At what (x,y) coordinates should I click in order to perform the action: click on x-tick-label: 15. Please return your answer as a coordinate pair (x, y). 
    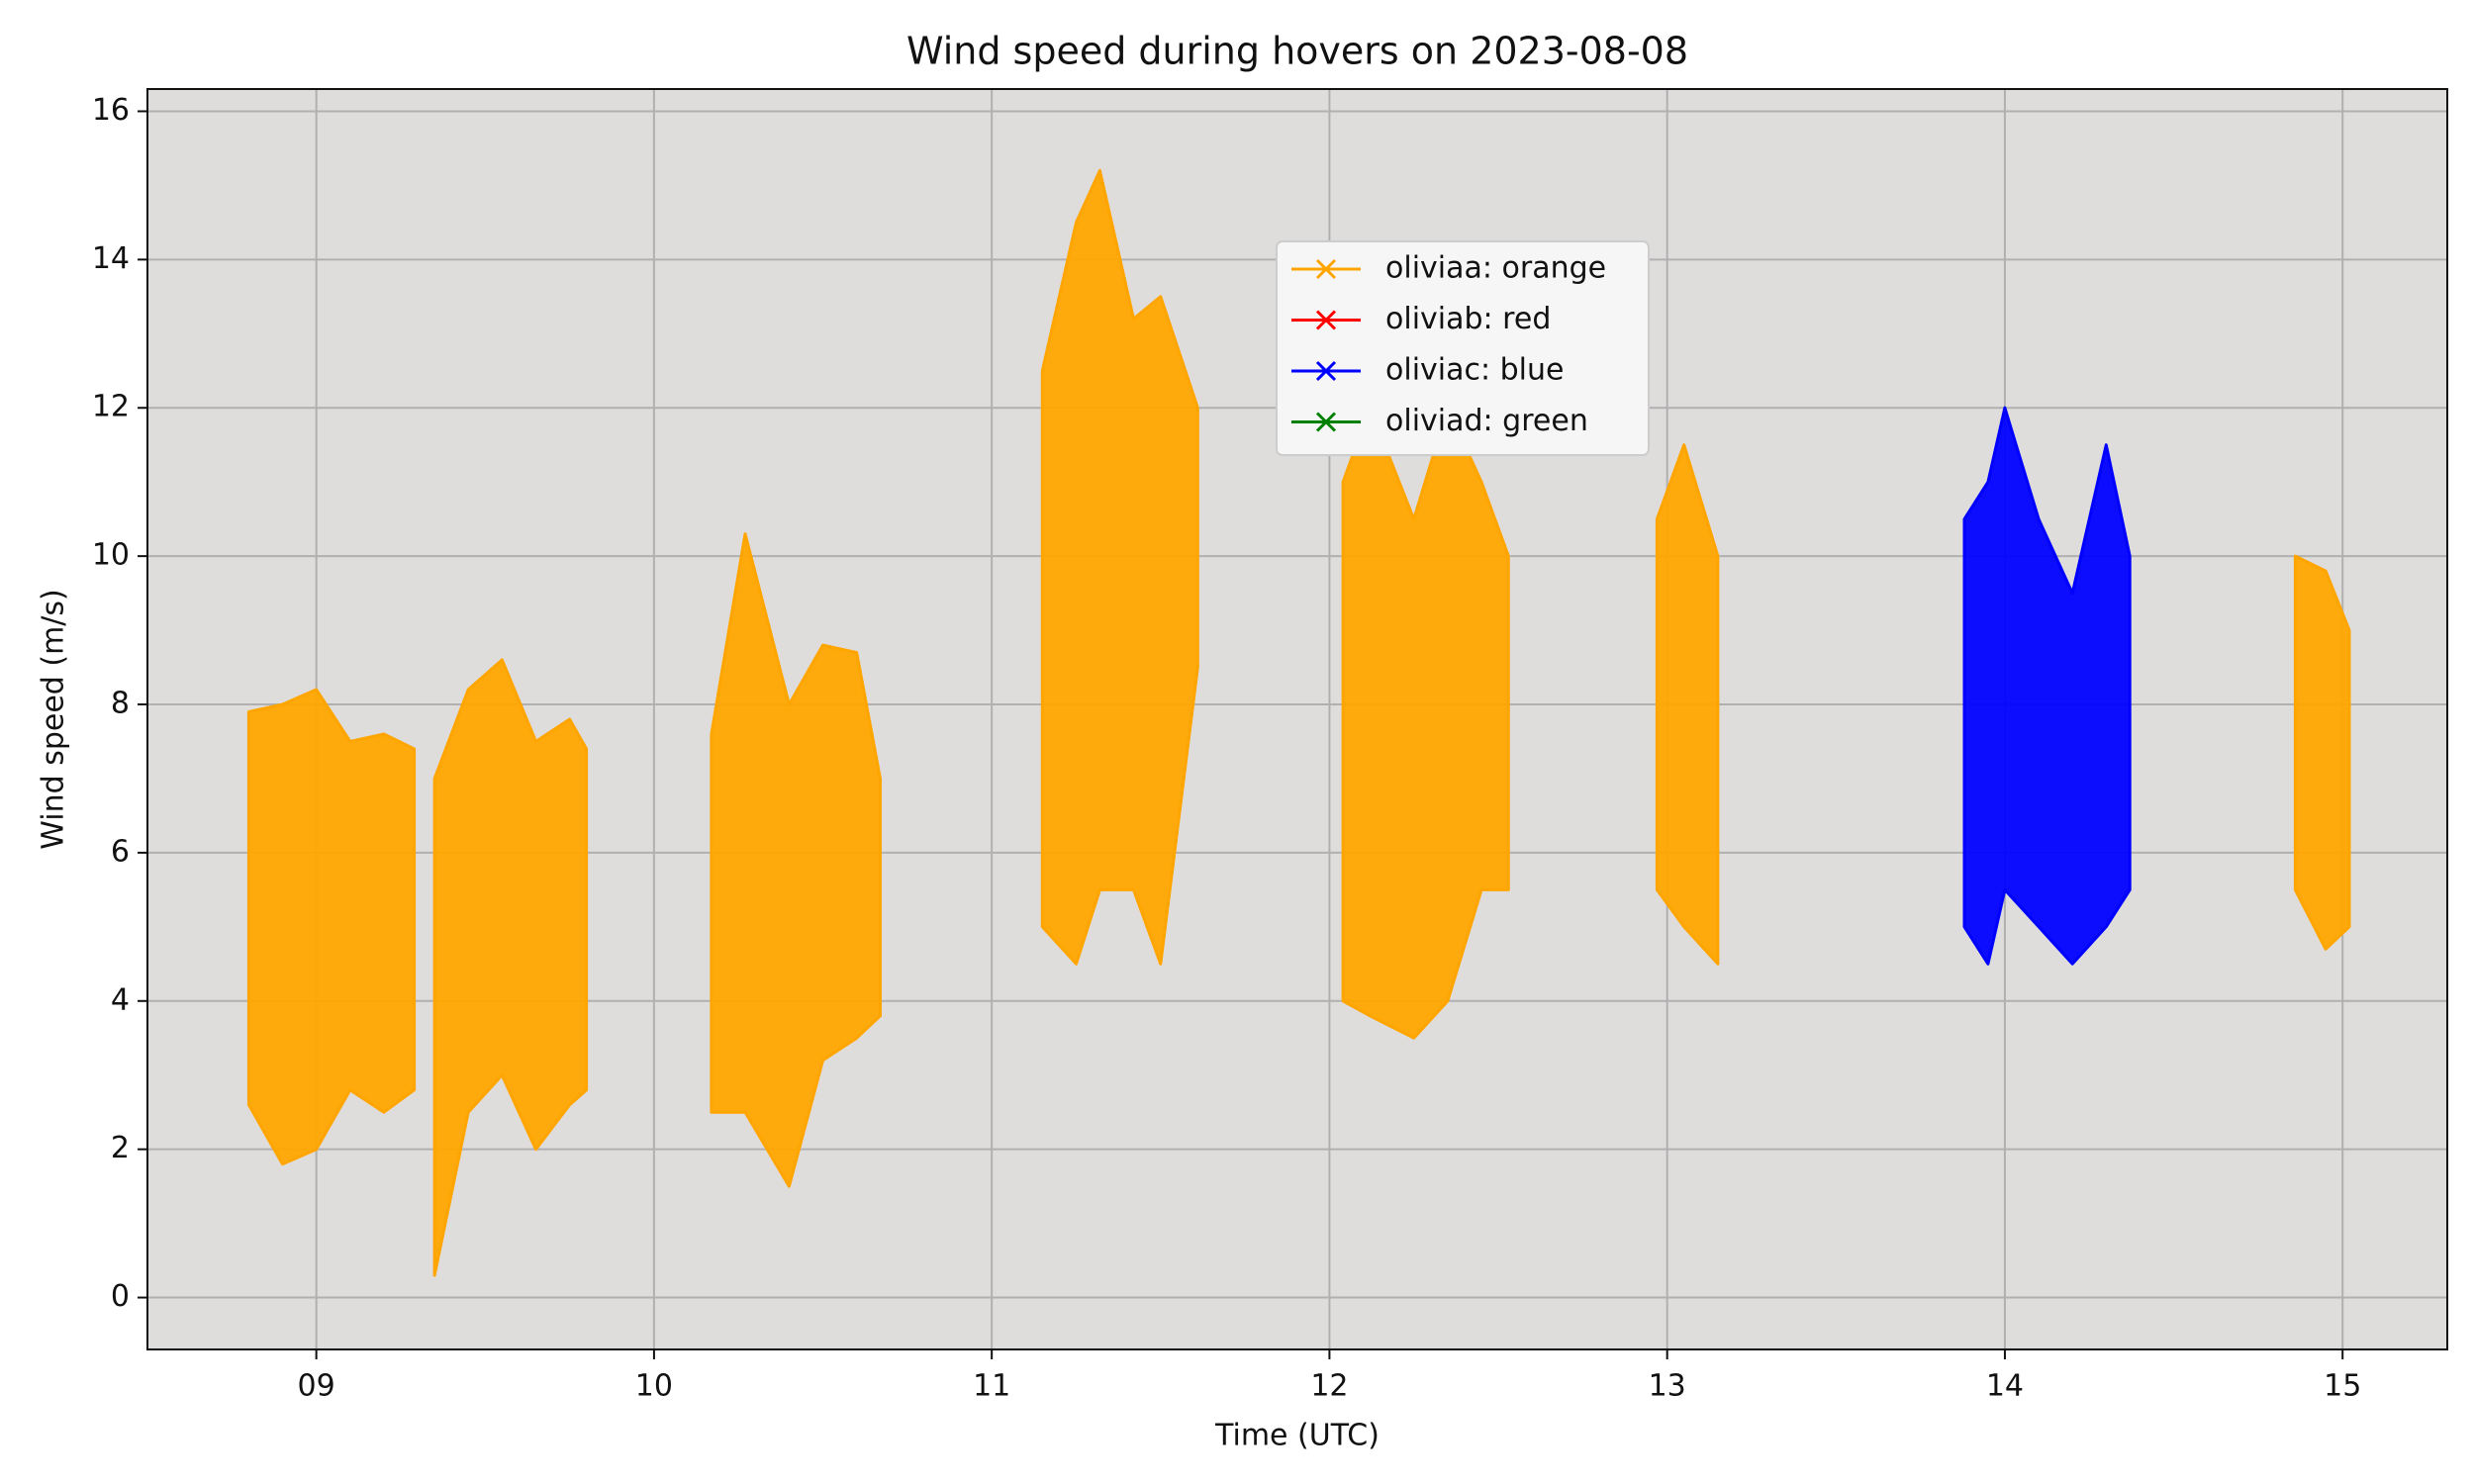
    Looking at the image, I should click on (2342, 1386).